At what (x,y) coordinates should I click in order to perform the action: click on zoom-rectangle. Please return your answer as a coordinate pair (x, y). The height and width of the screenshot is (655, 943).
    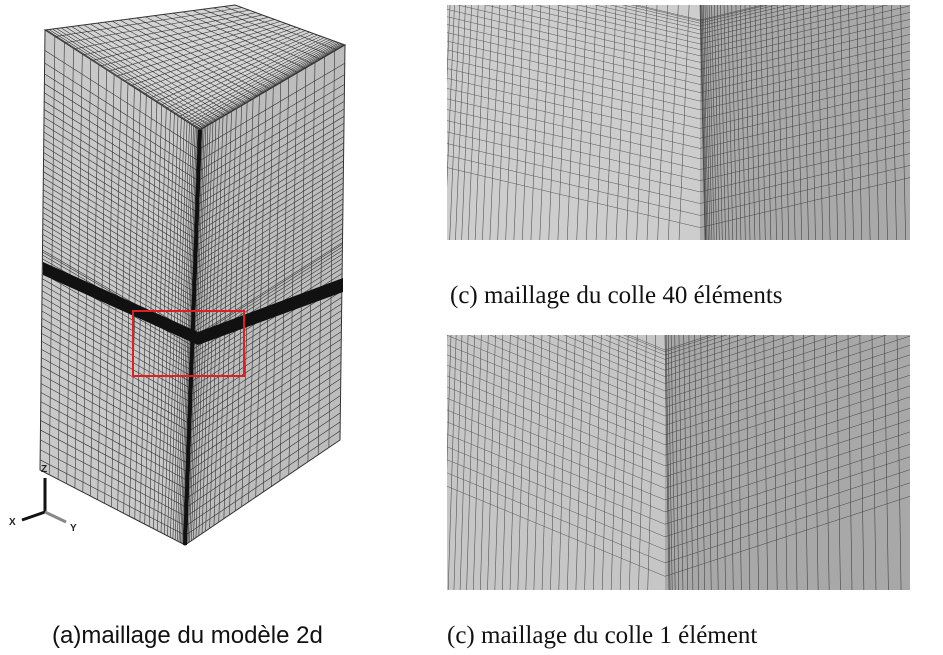
    Looking at the image, I should click on (188, 343).